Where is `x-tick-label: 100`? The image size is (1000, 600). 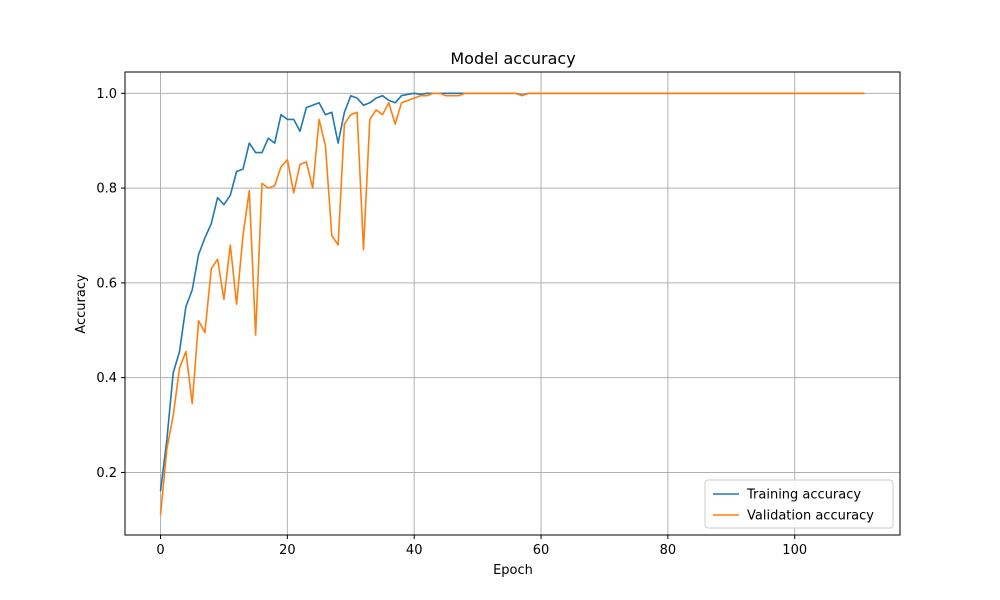
x-tick-label: 100 is located at coordinates (794, 550).